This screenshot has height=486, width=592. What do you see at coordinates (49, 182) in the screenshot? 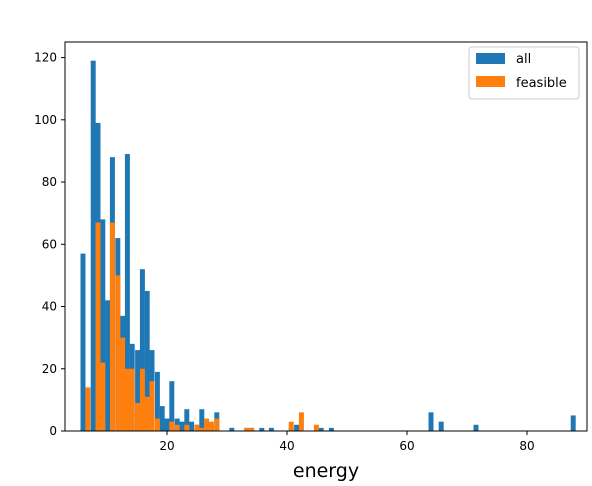
I see `y-tick-label: 80` at bounding box center [49, 182].